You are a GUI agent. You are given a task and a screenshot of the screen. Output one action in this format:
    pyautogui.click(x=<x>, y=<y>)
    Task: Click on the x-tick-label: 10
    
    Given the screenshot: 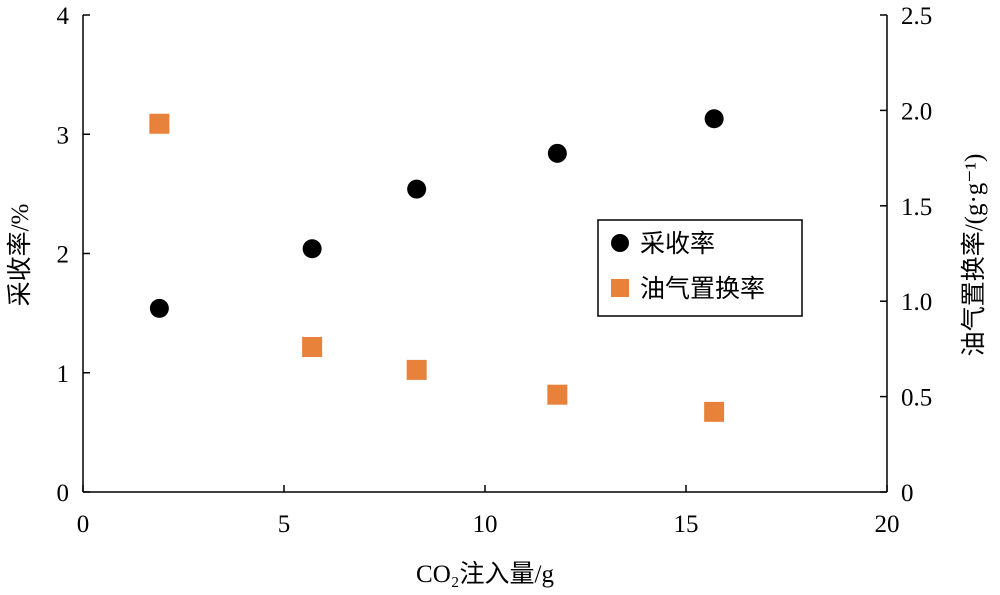 What is the action you would take?
    pyautogui.click(x=485, y=524)
    